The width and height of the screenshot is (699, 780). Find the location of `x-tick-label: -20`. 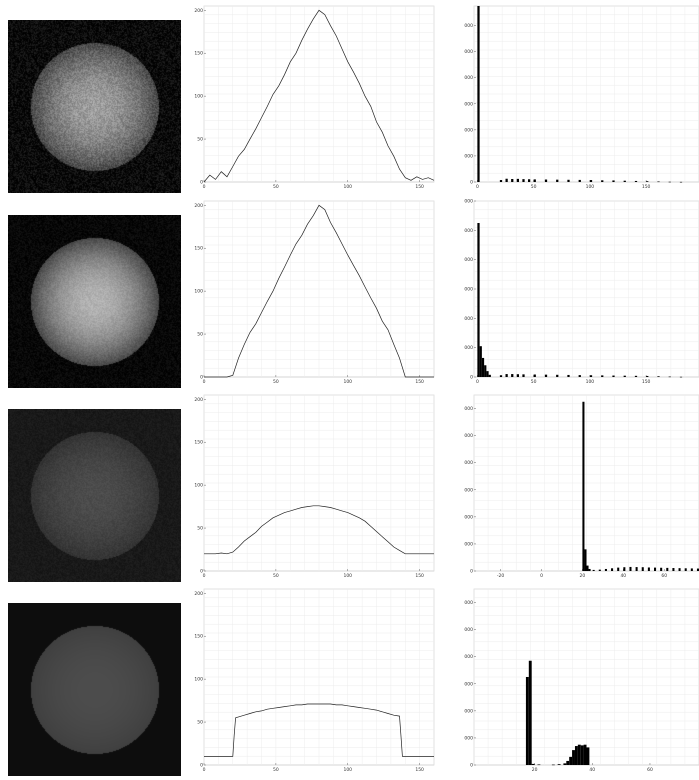

x-tick-label: -20 is located at coordinates (500, 576).